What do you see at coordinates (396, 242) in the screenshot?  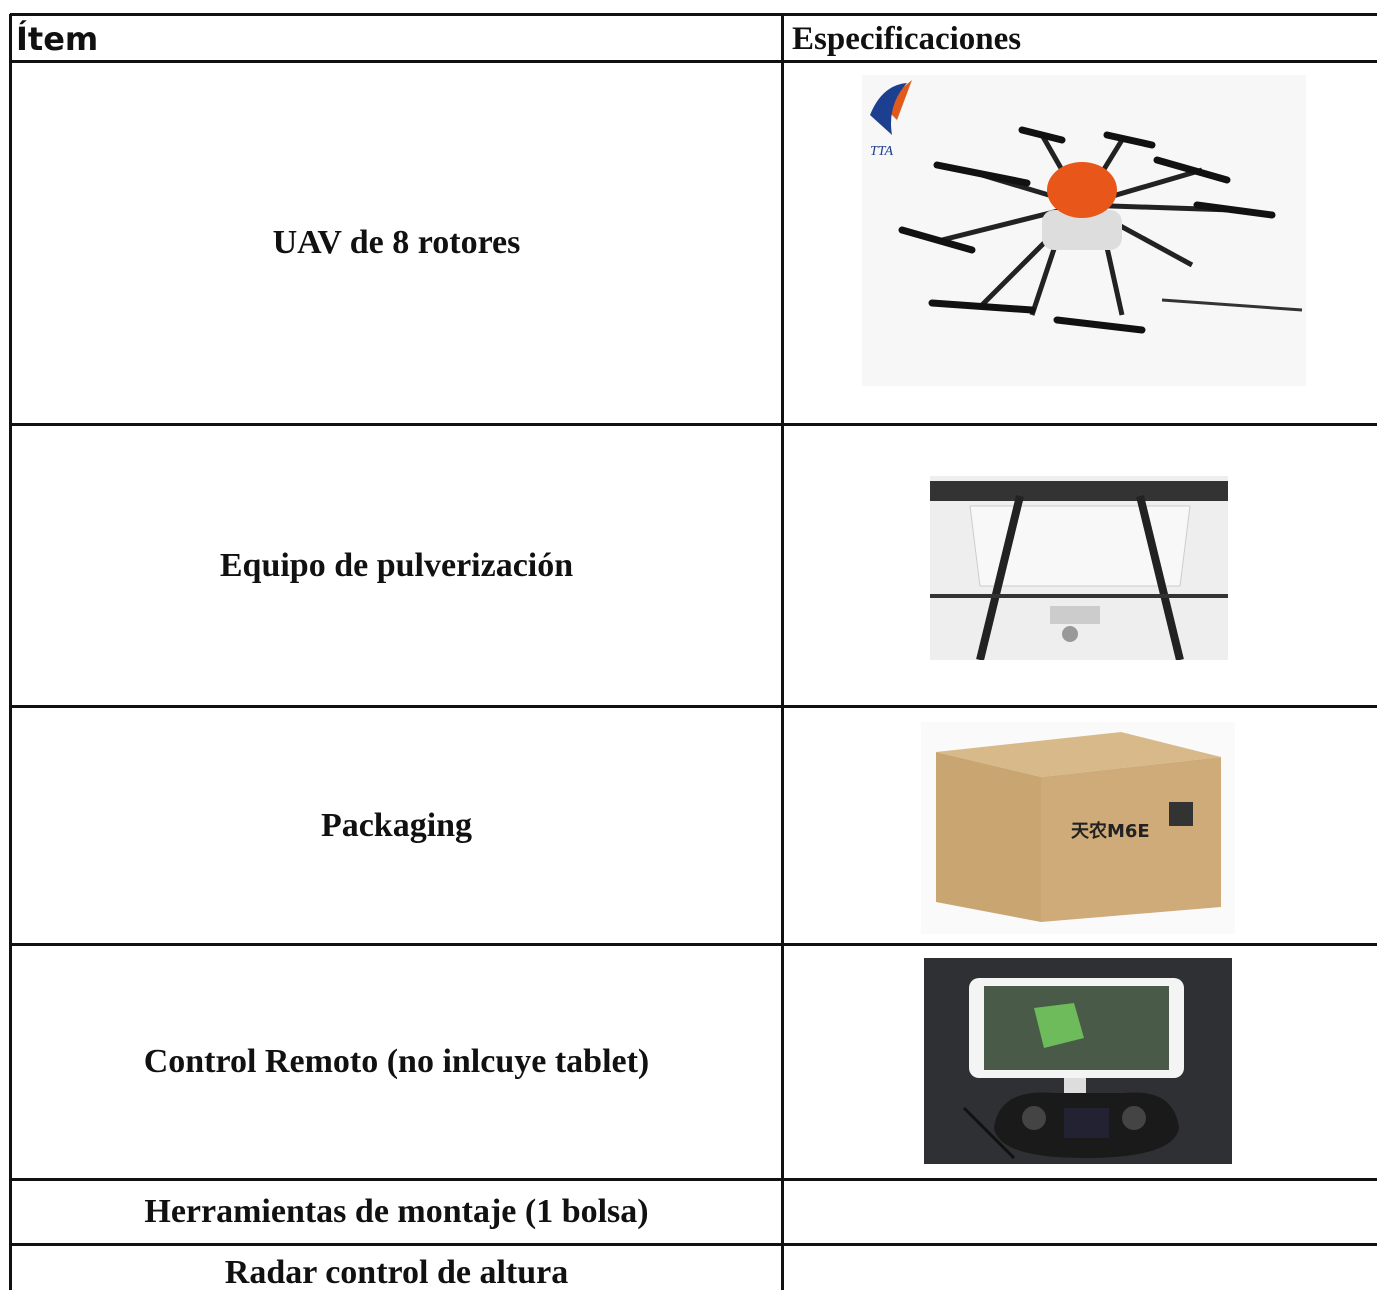 I see `item-cell: UAV de 8 rotores` at bounding box center [396, 242].